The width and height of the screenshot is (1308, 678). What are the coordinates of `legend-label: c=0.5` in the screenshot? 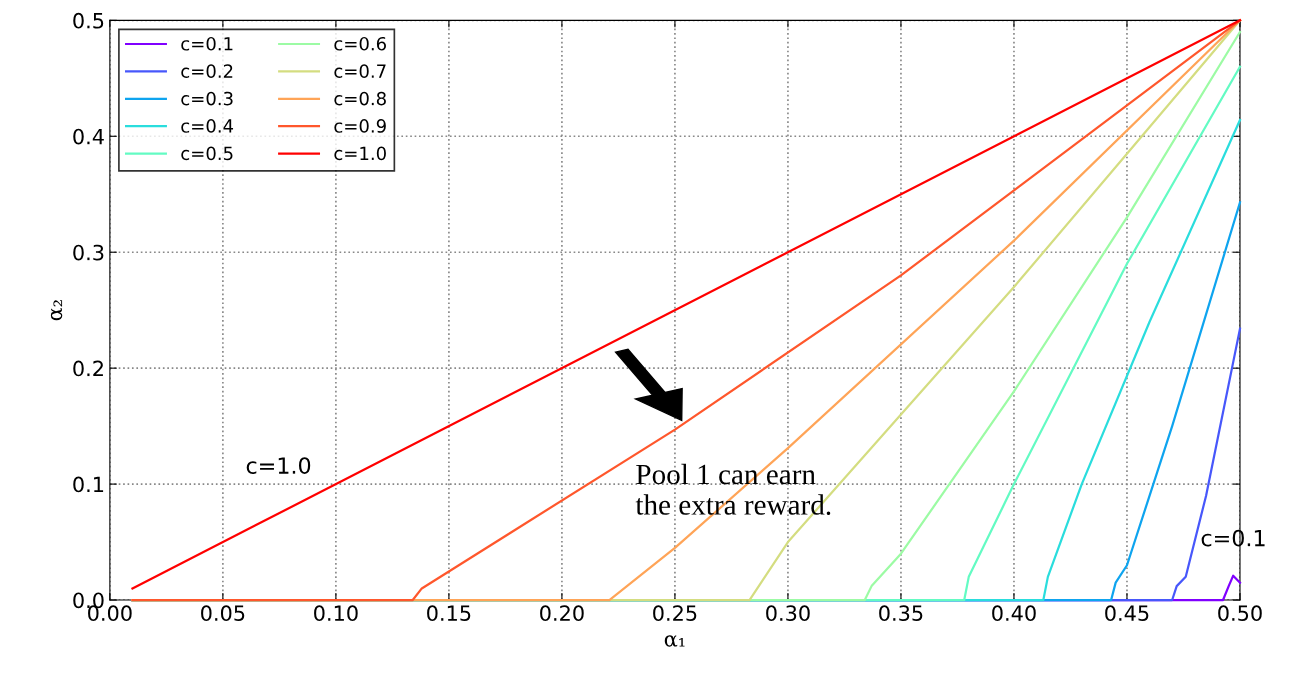 It's located at (207, 153).